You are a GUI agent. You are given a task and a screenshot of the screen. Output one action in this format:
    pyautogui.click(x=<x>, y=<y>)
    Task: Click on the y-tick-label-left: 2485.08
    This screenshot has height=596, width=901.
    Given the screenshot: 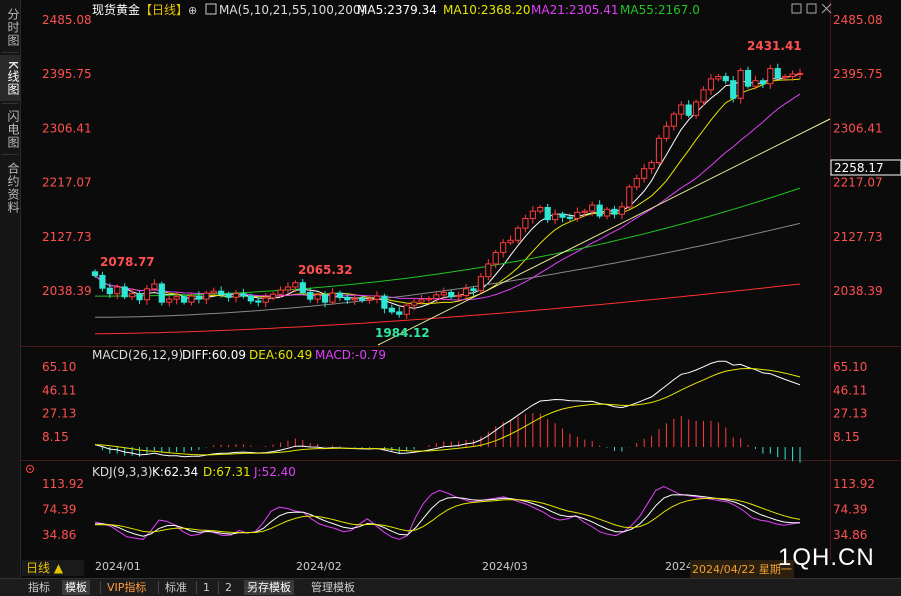 What is the action you would take?
    pyautogui.click(x=67, y=20)
    